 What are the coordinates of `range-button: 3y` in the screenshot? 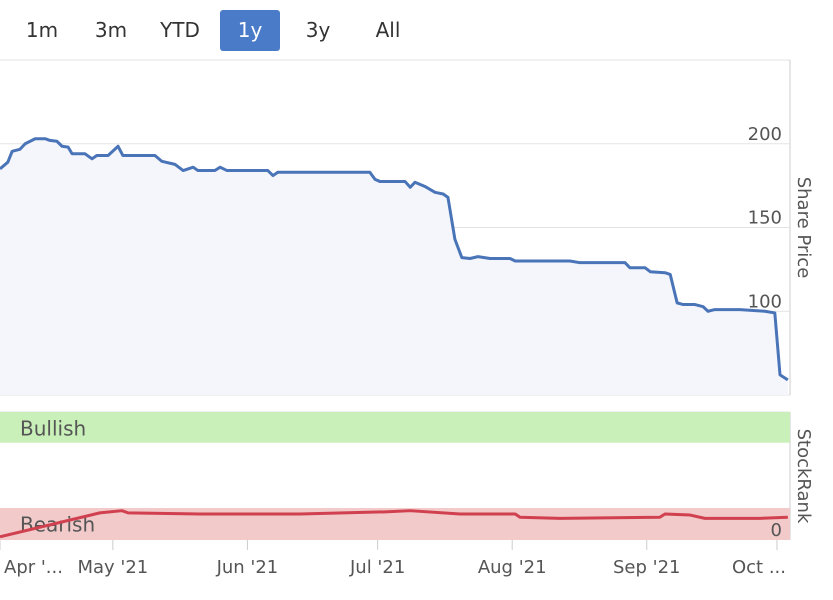 It's located at (318, 30).